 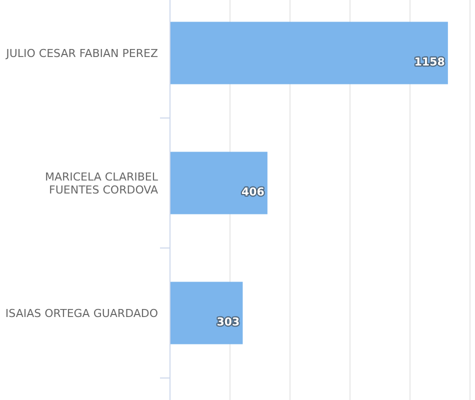 What do you see at coordinates (429, 62) in the screenshot?
I see `data-label: 1158` at bounding box center [429, 62].